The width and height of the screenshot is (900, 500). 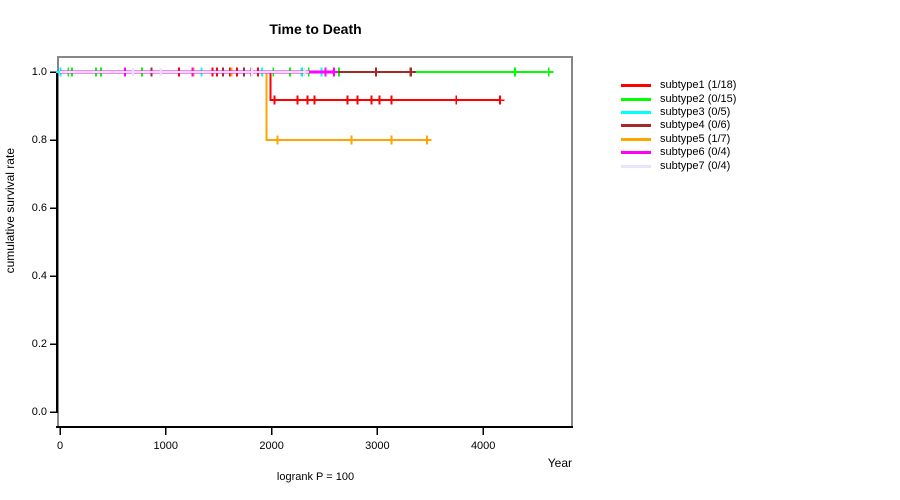 I want to click on x-tick-label: 0, so click(x=60, y=446).